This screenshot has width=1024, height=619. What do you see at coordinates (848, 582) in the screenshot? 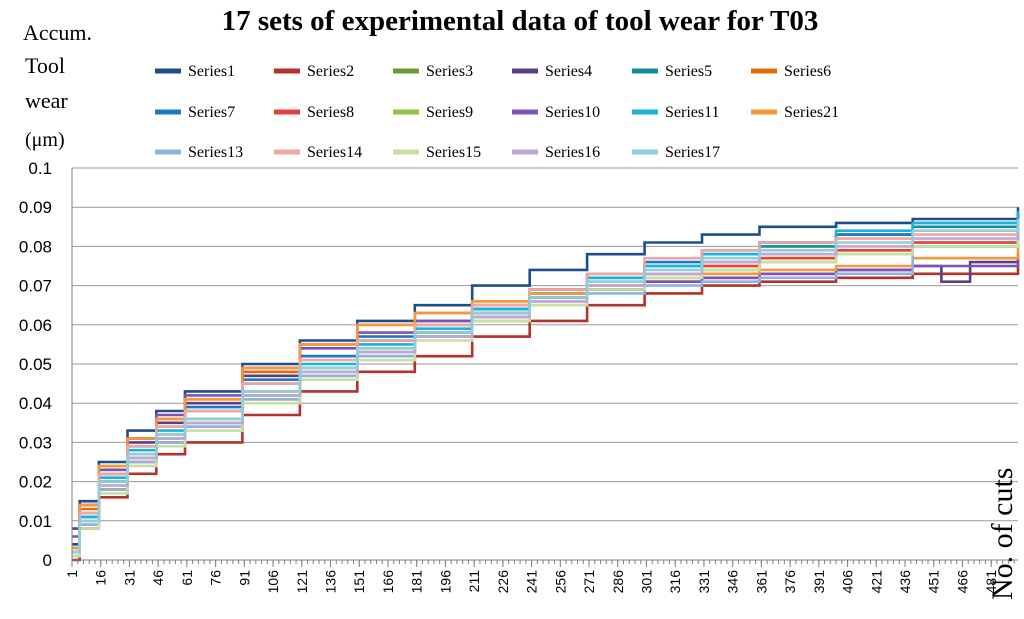
I see `x-tick-label: 406` at bounding box center [848, 582].